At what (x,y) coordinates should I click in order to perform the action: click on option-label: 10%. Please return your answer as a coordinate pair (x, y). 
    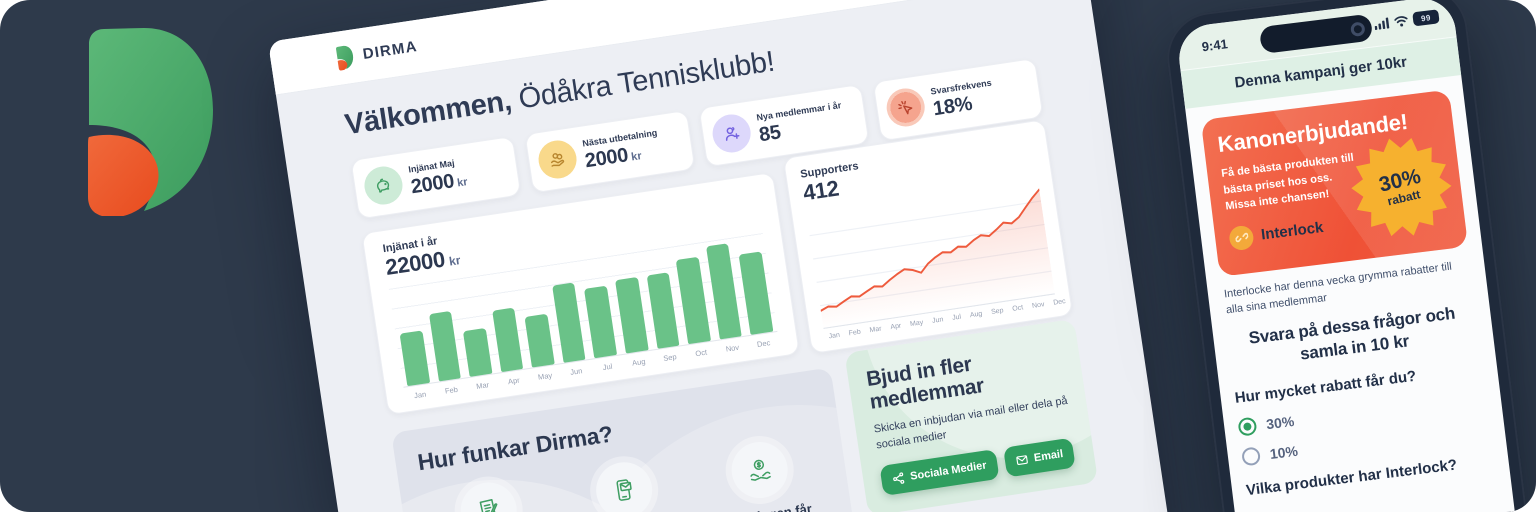
    Looking at the image, I should click on (1283, 452).